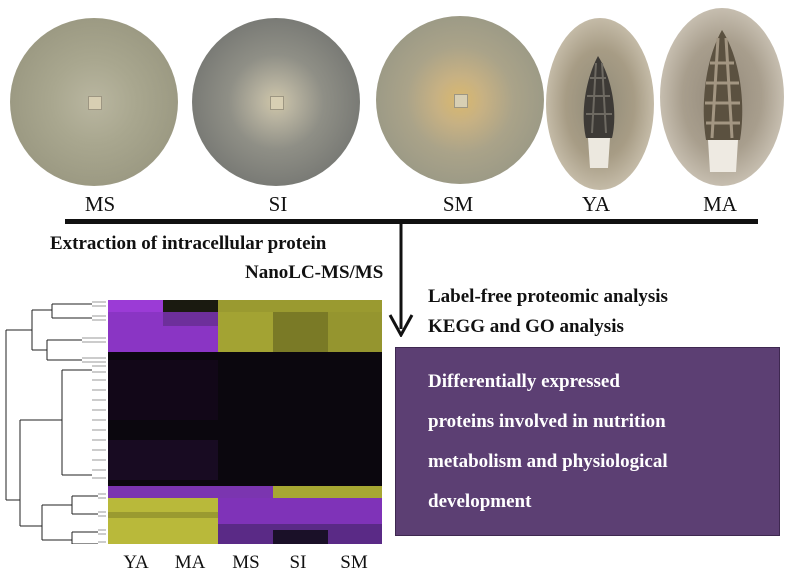 This screenshot has width=790, height=576. Describe the element at coordinates (354, 562) in the screenshot. I see `heatmap-col-sm: SM` at that location.